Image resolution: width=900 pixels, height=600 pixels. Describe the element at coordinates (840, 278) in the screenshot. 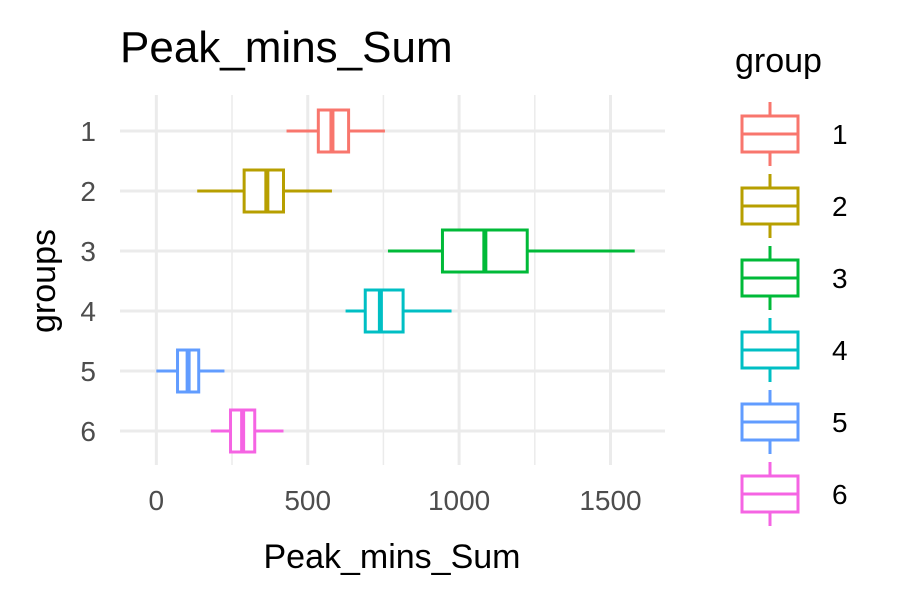

I see `legend-label: 3` at that location.